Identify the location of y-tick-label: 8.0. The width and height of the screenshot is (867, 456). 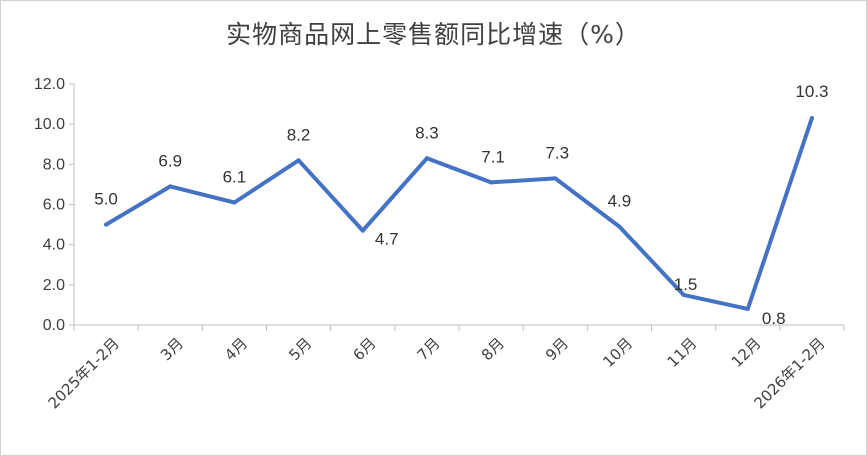
(54, 164).